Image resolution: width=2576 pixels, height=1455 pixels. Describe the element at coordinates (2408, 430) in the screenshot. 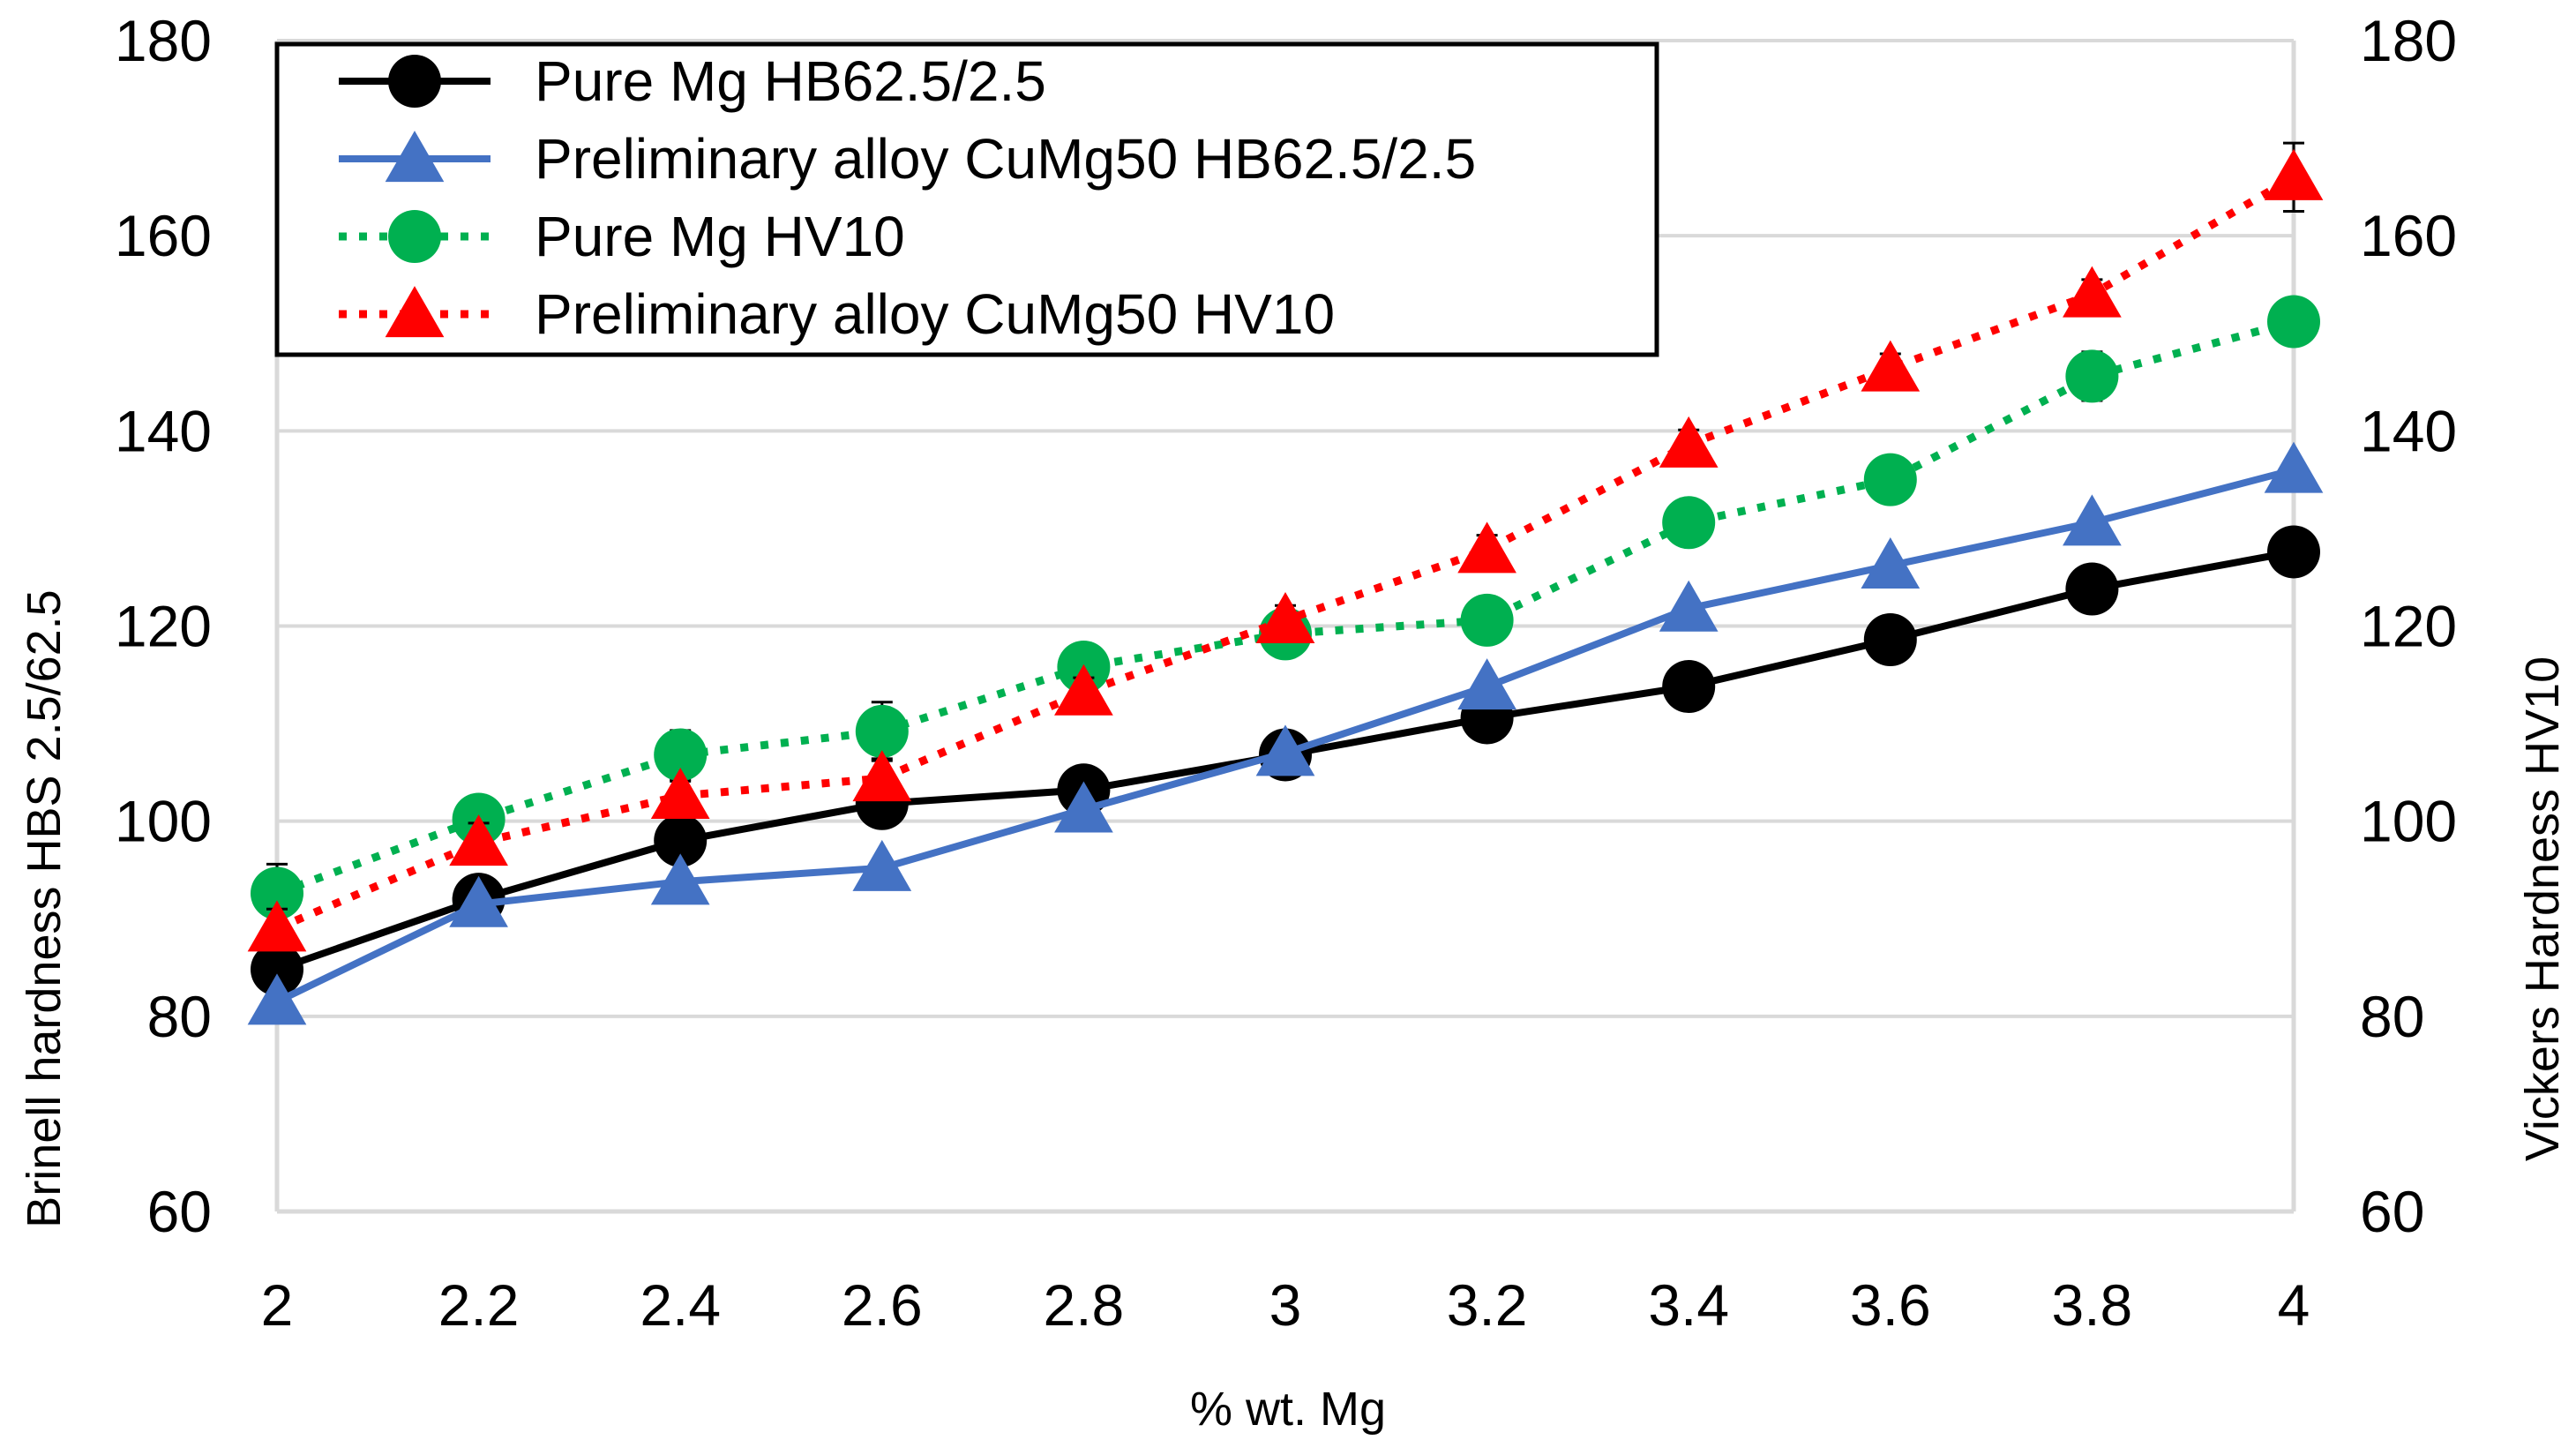

I see `right-y-tick-140: 140` at that location.